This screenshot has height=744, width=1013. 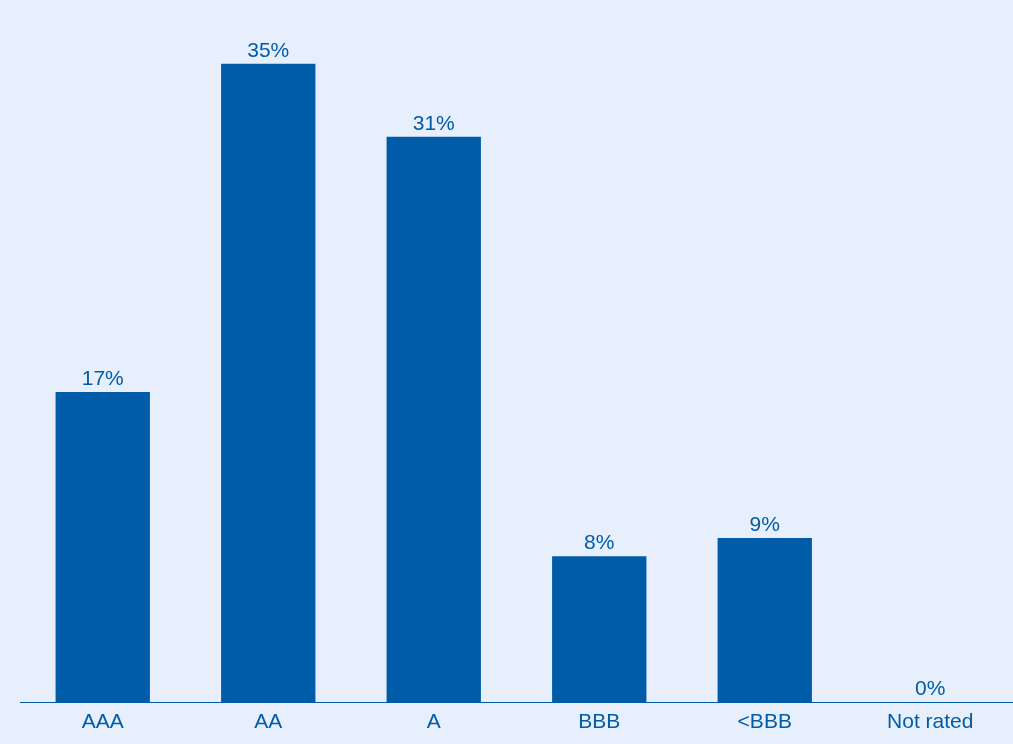 I want to click on data-label: 0%, so click(x=930, y=687).